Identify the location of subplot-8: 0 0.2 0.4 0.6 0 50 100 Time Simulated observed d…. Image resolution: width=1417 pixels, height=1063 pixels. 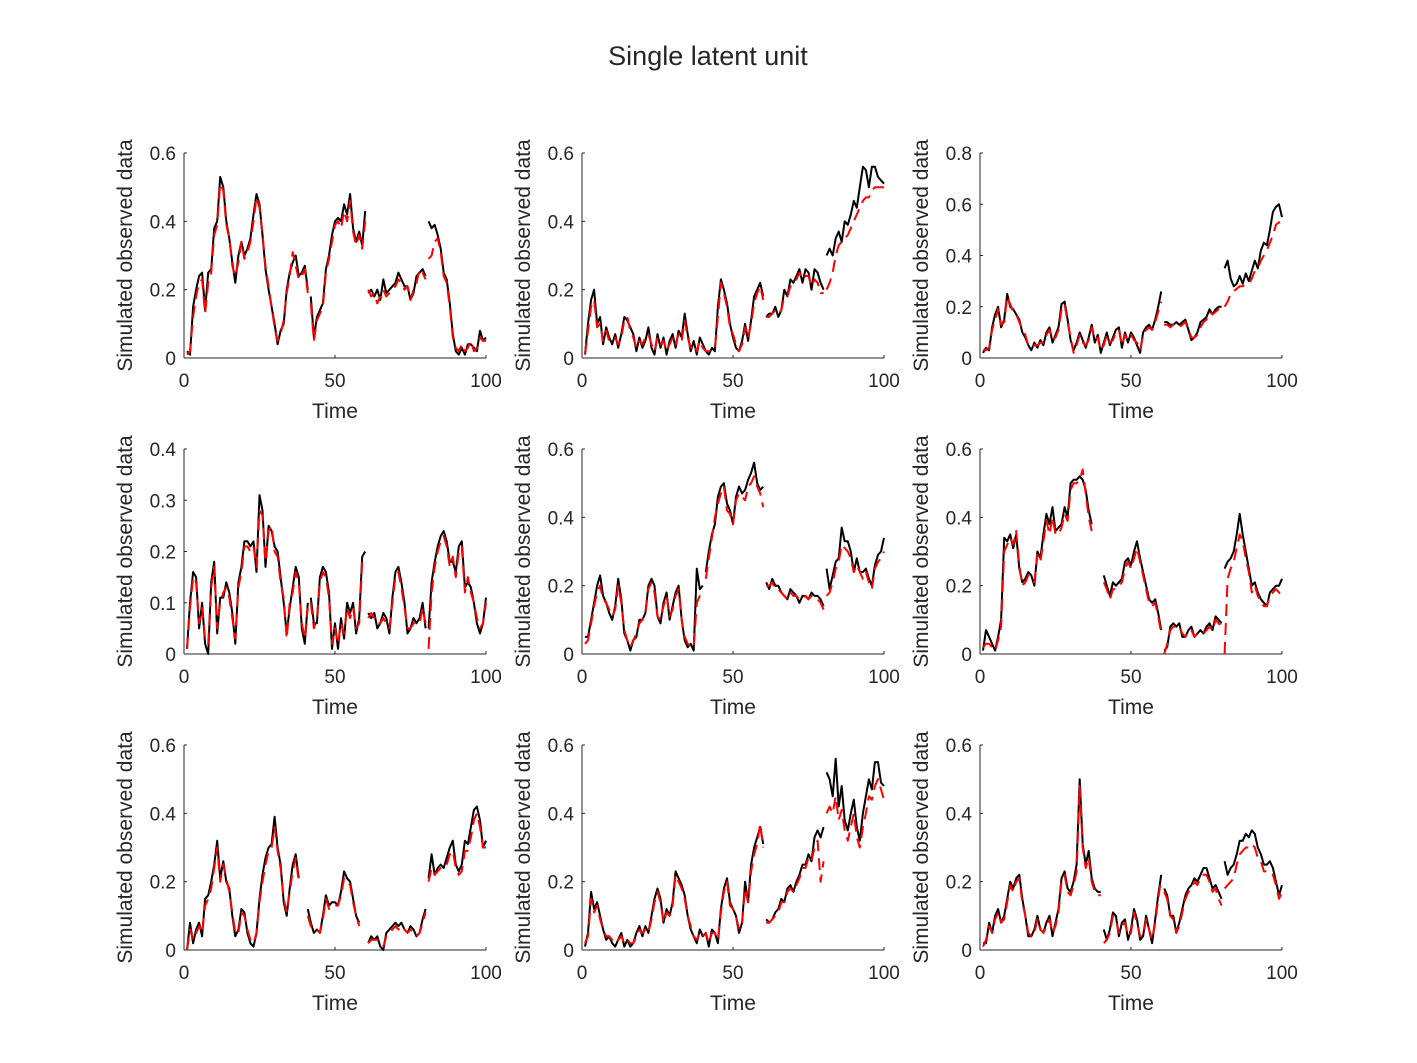
(706, 873).